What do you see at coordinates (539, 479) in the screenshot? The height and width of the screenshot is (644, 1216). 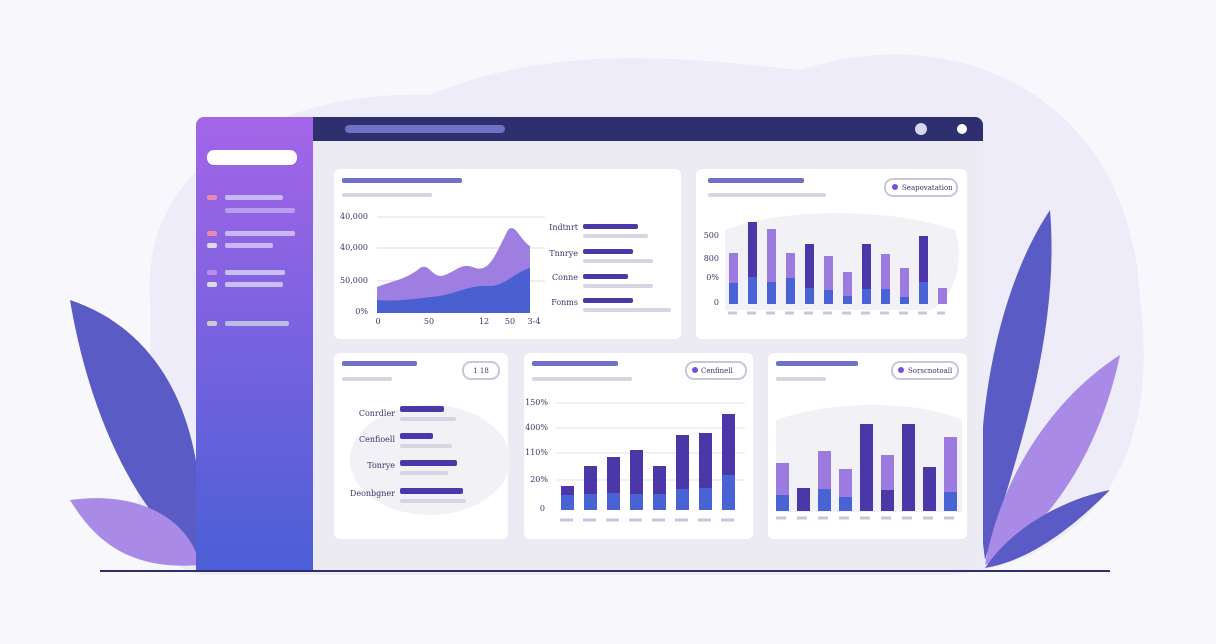 I see `y-tick-label: 20%` at bounding box center [539, 479].